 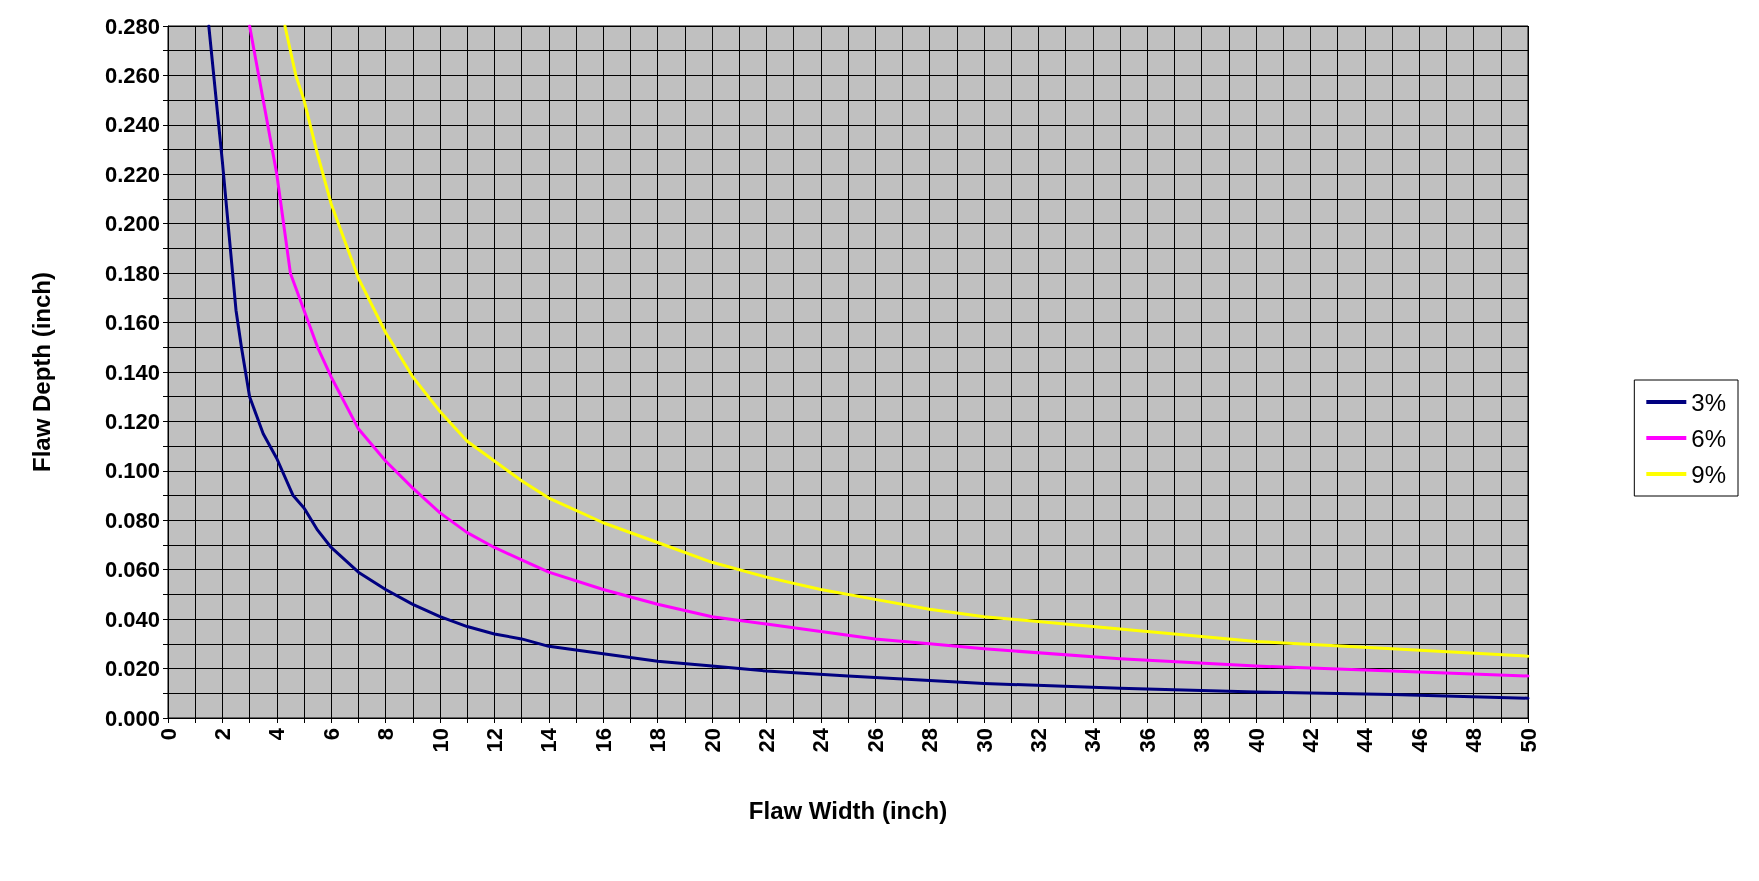 I want to click on x-tick-label: 34, so click(x=1093, y=740).